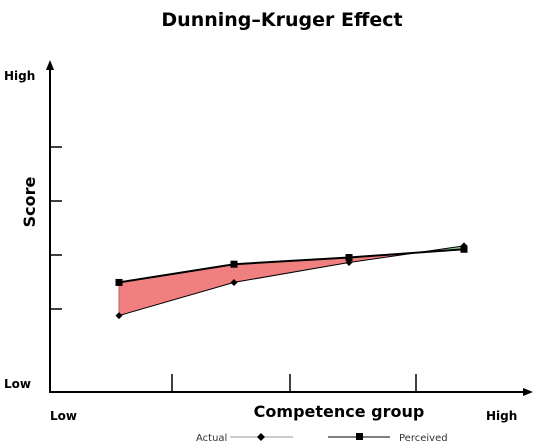  I want to click on series-lines, so click(291, 281).